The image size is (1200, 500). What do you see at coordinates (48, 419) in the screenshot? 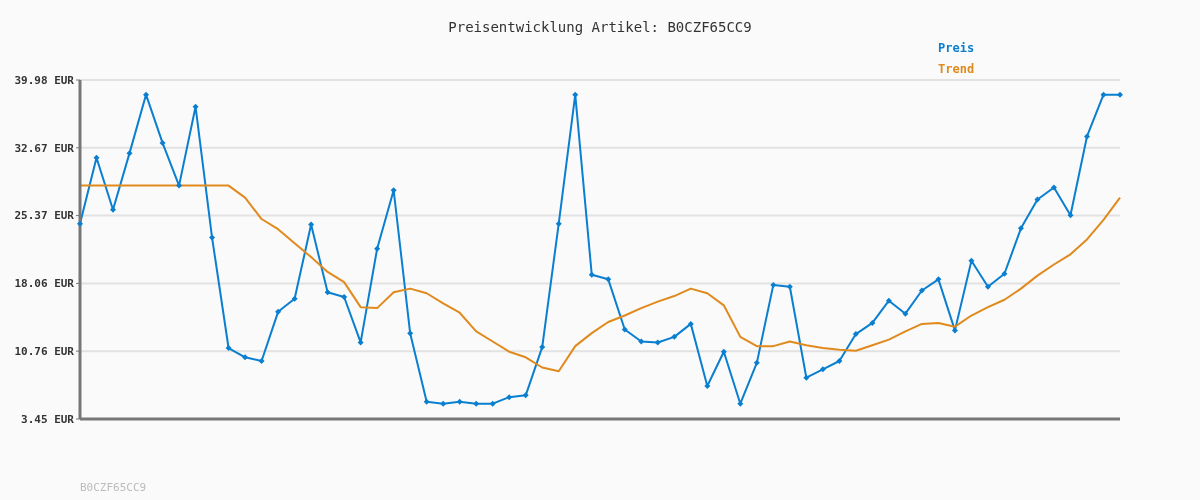
I see `y-tick-label: 3.45 EUR` at bounding box center [48, 419].